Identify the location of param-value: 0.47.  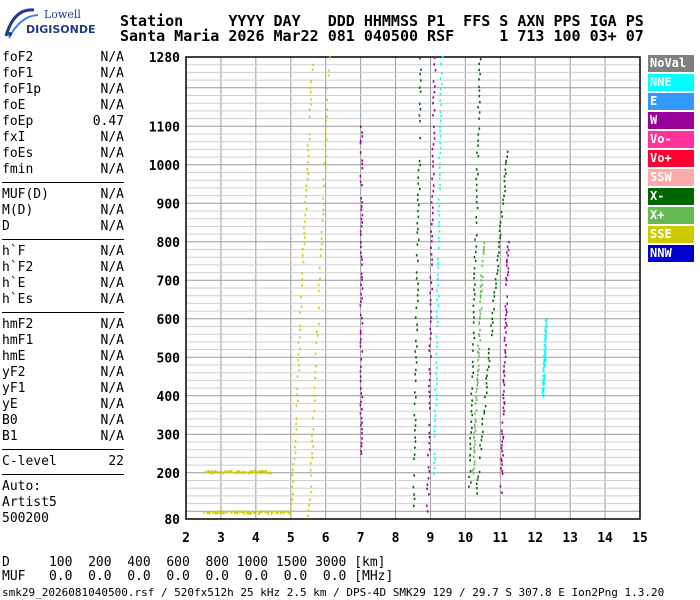
(108, 121).